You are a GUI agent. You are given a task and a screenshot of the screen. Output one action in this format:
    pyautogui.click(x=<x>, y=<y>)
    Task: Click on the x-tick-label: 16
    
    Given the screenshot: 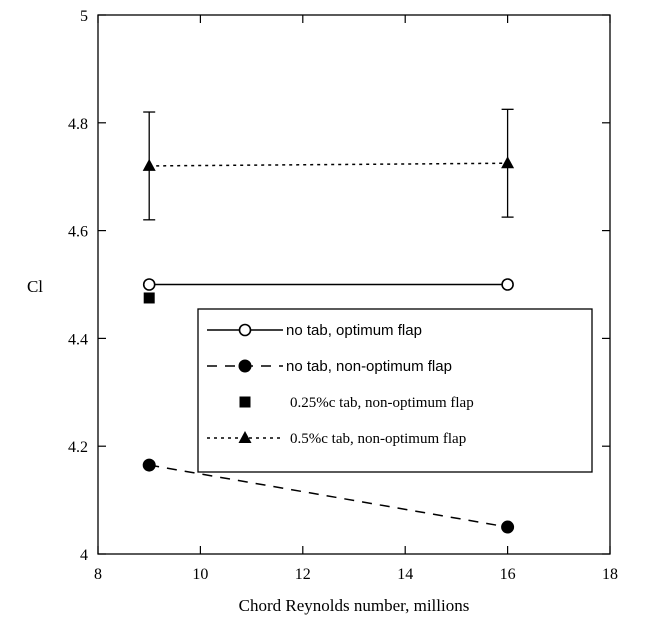 What is the action you would take?
    pyautogui.click(x=508, y=574)
    